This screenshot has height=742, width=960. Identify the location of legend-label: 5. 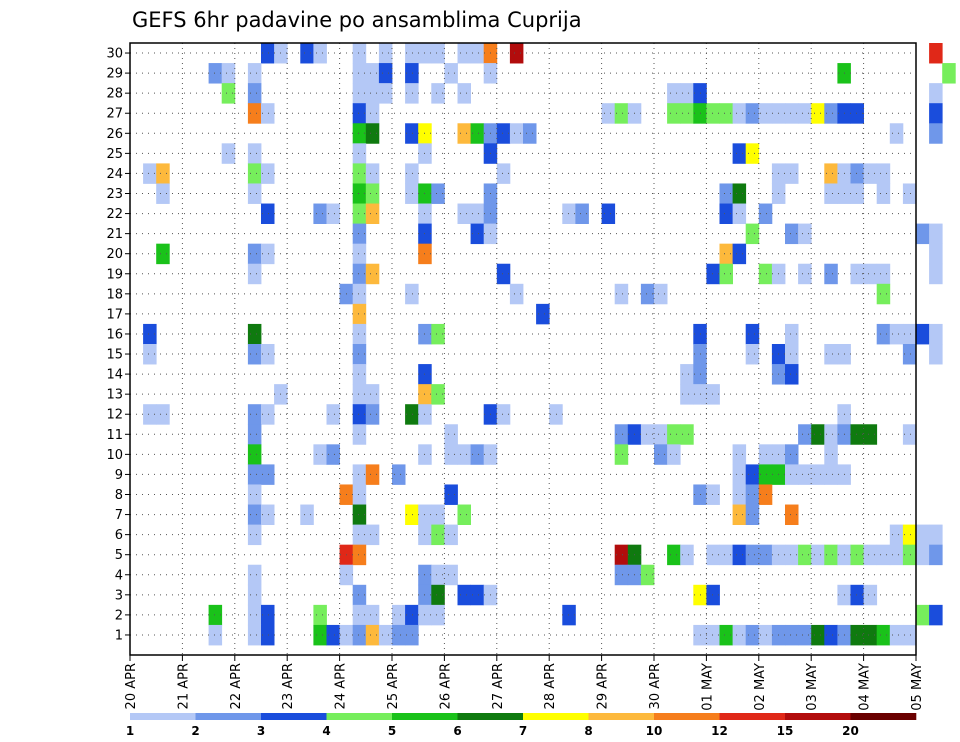
(392, 731).